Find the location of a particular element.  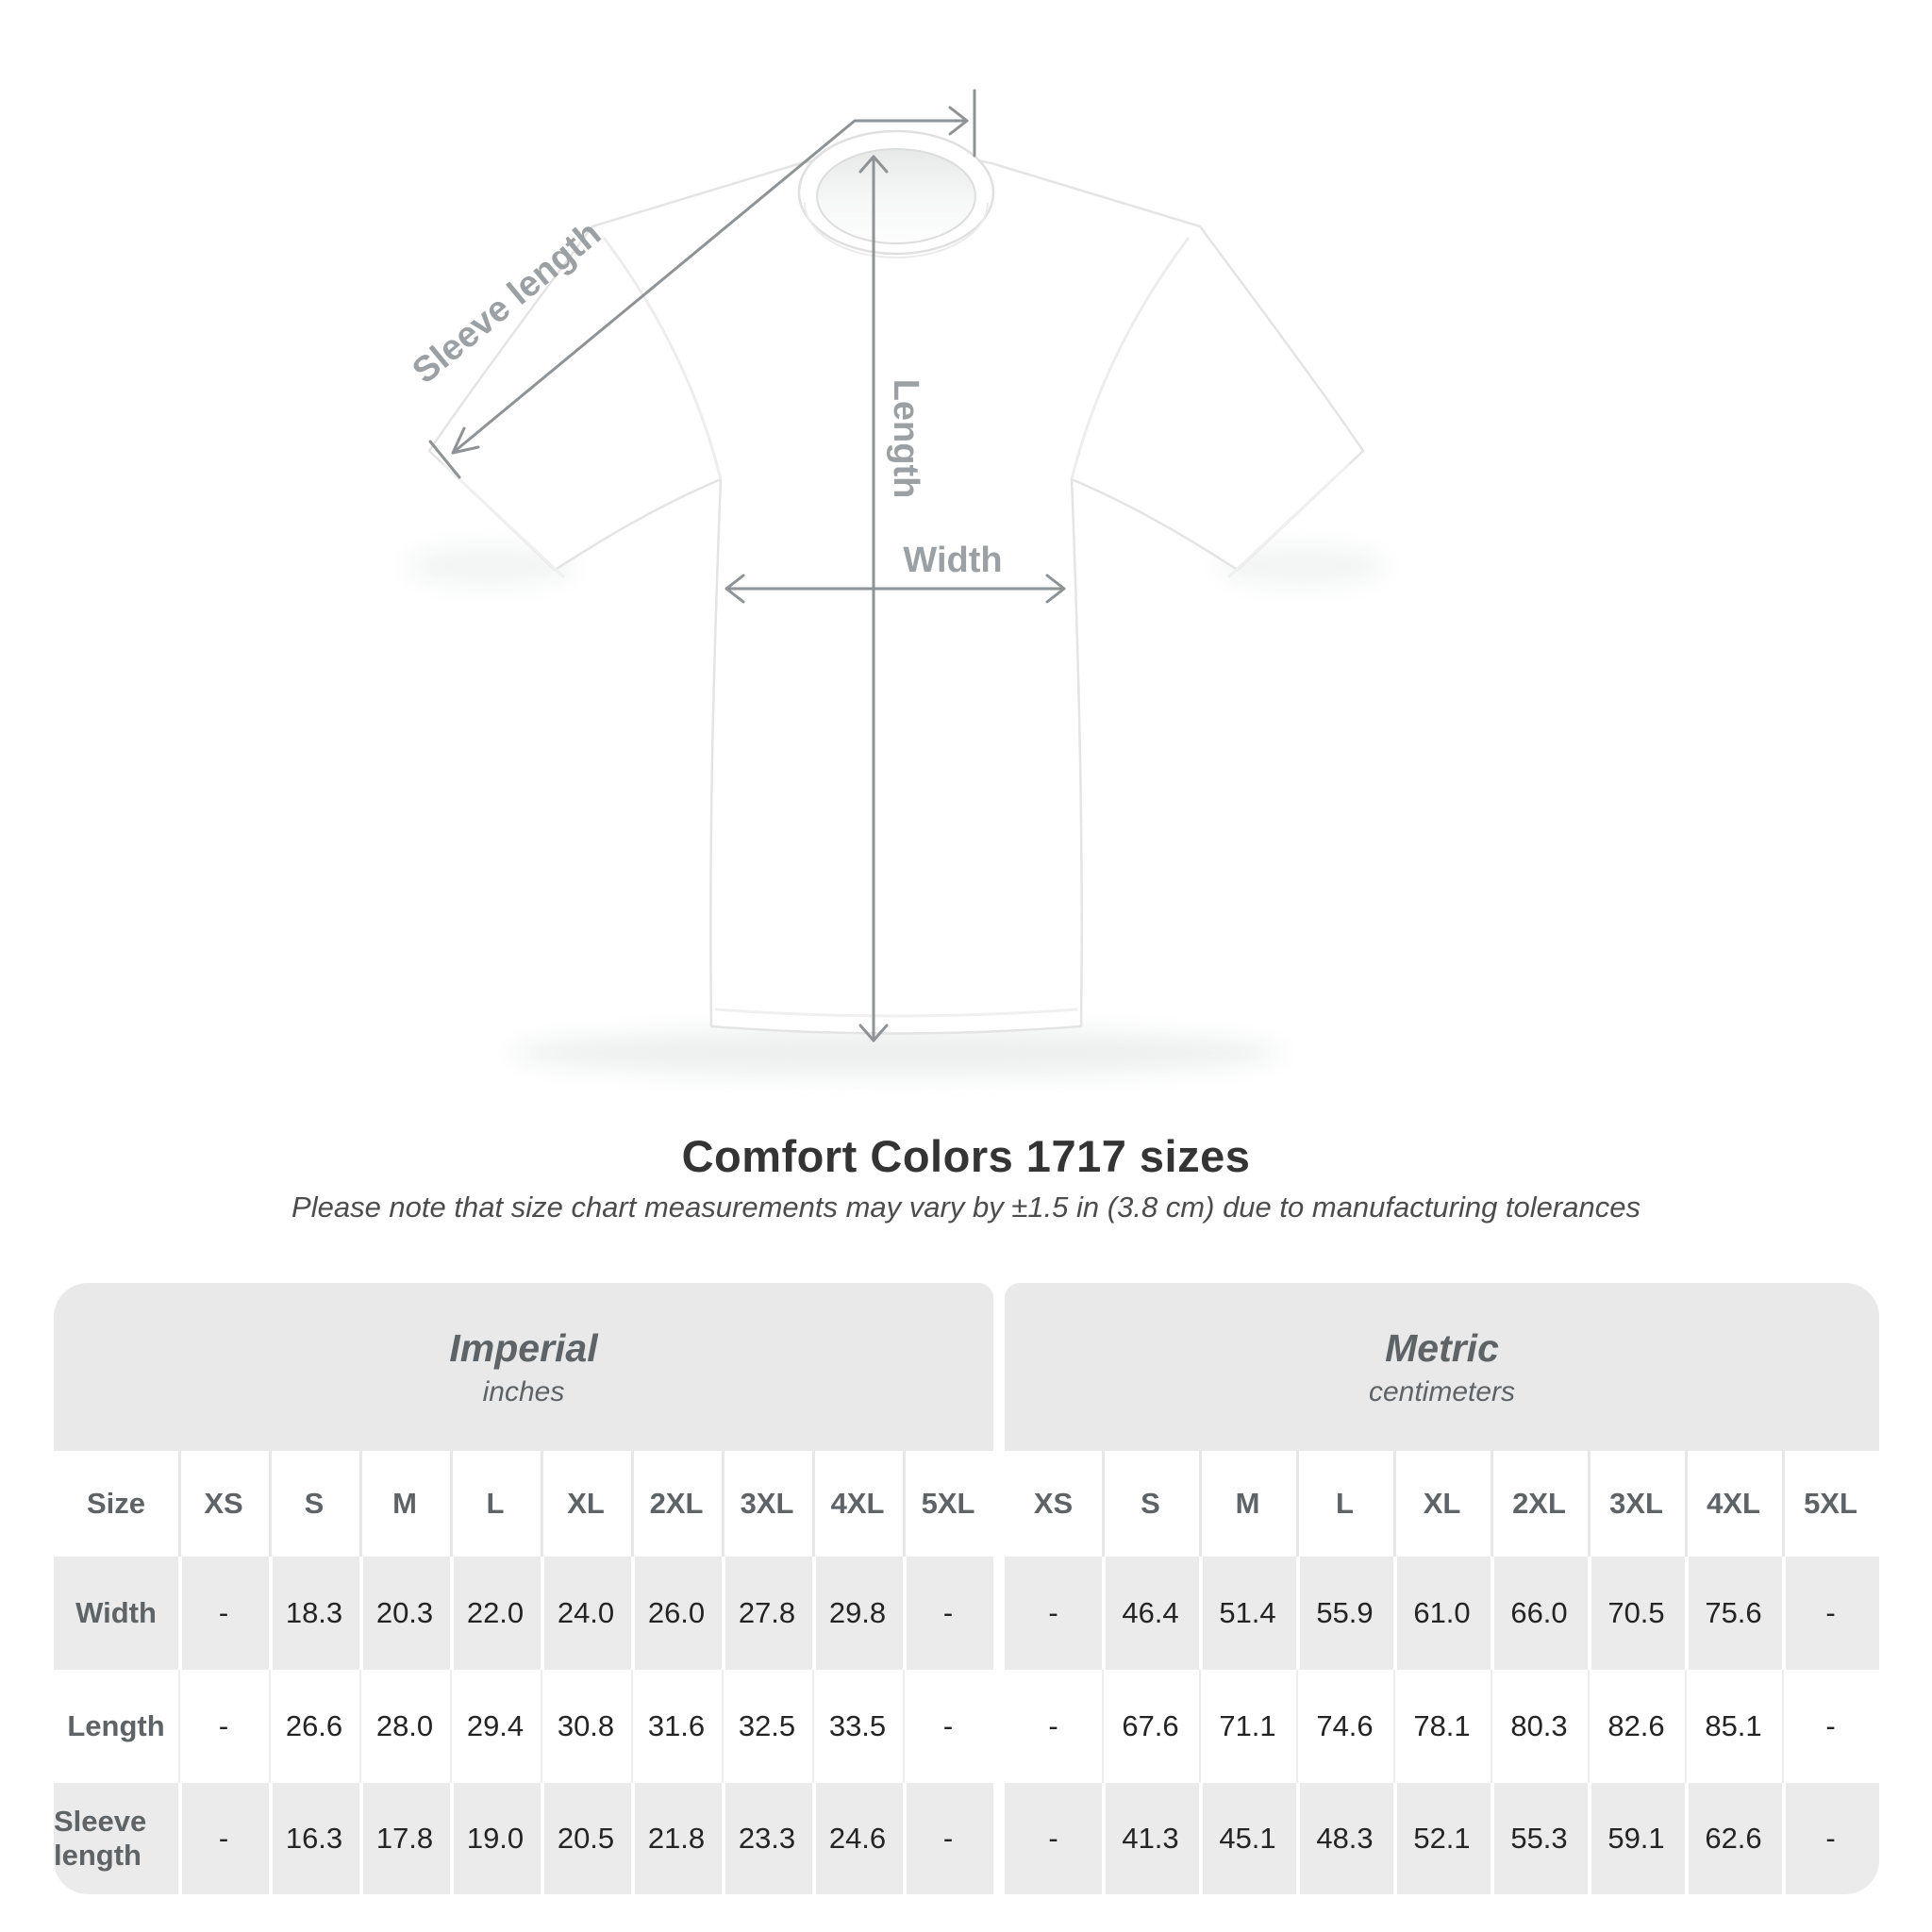

value-metric: 66.0 is located at coordinates (1540, 1613).